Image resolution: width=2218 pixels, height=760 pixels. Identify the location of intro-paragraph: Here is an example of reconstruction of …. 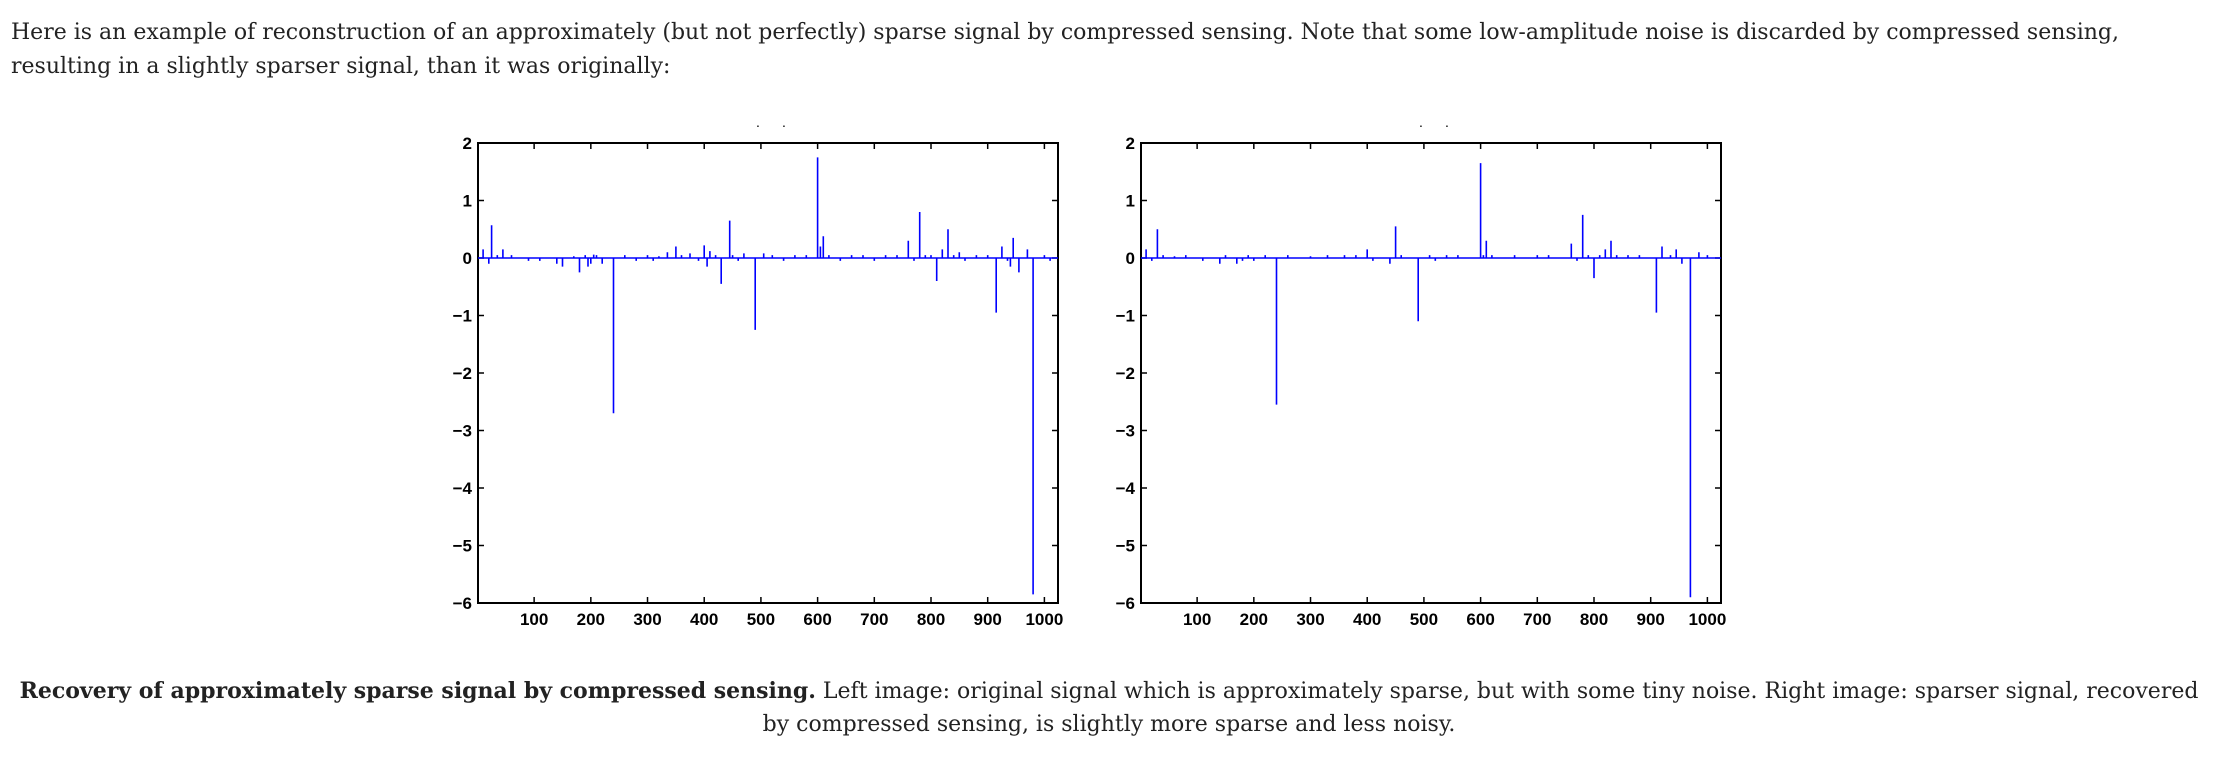
(1065, 49).